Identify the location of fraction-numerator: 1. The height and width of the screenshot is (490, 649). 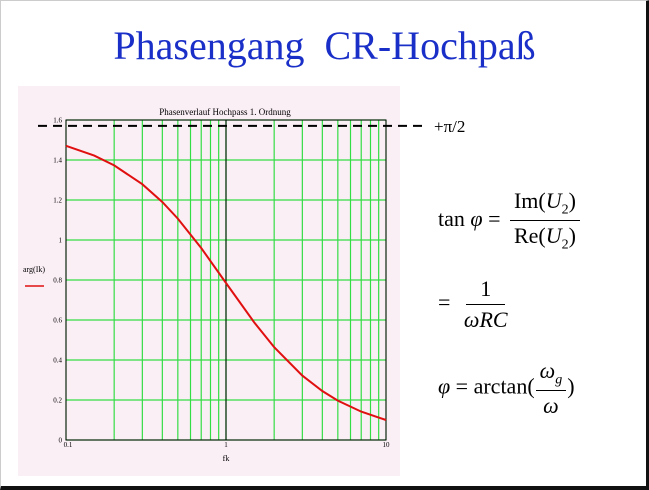
(486, 290).